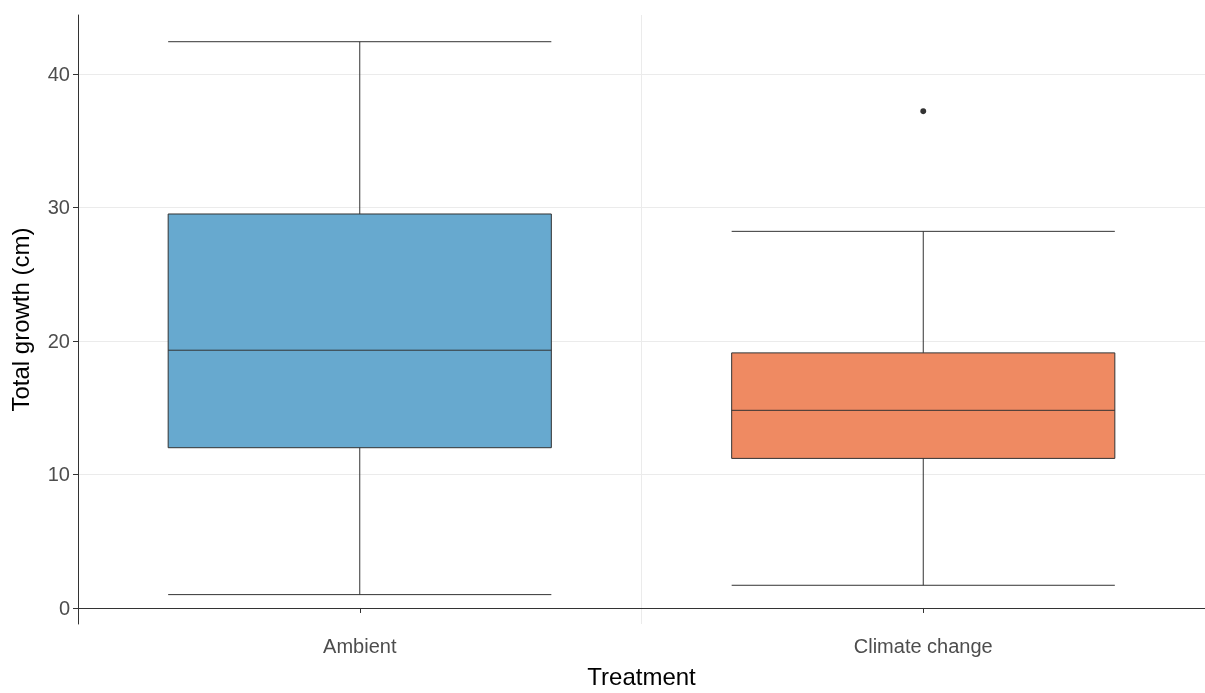 The image size is (1205, 693). What do you see at coordinates (360, 646) in the screenshot?
I see `x-tick-label: Ambient` at bounding box center [360, 646].